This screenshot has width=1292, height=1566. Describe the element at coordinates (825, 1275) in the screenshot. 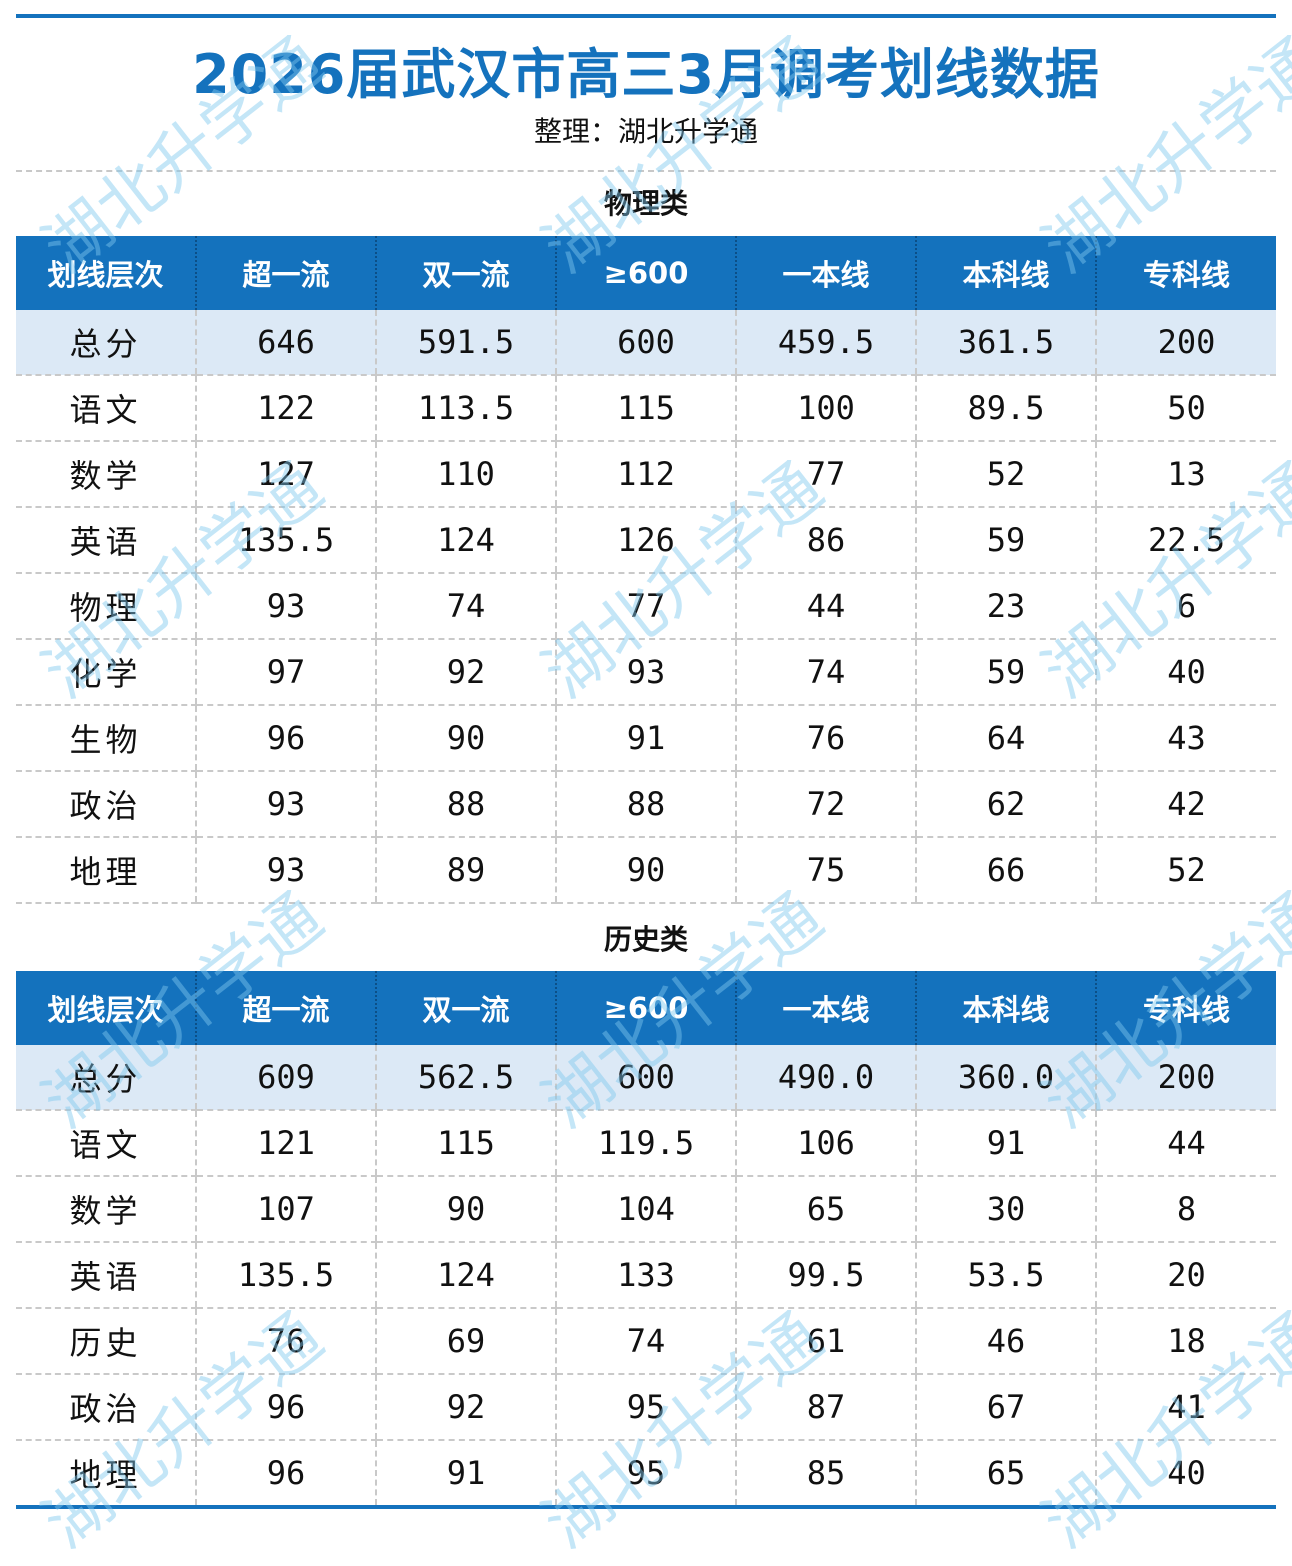

I see `score-cell: 99.5` at that location.